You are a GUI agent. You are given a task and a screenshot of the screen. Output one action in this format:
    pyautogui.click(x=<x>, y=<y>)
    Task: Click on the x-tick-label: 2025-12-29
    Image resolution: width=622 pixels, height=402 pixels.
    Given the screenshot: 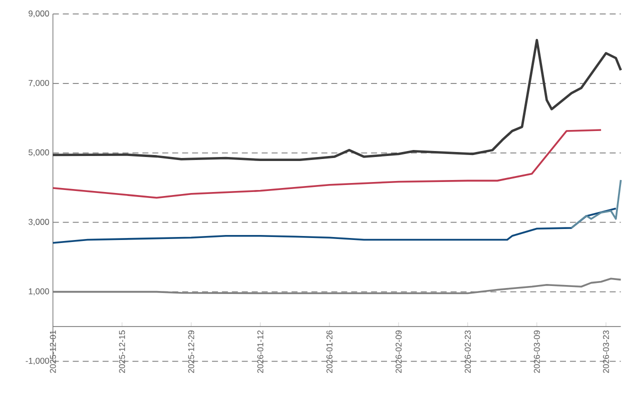 What is the action you would take?
    pyautogui.click(x=191, y=351)
    